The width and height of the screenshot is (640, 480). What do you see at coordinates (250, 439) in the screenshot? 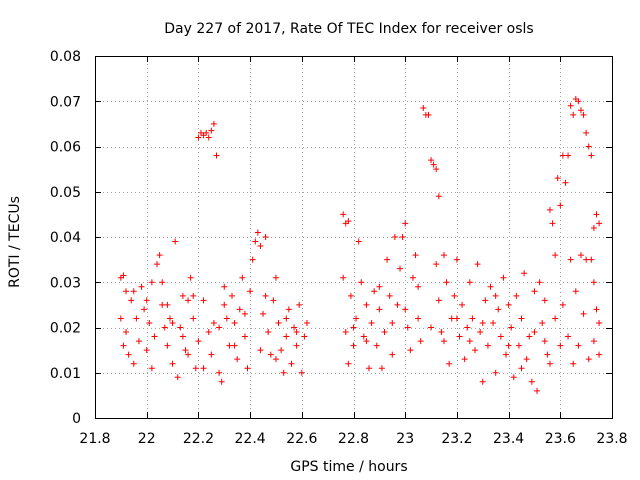
I see `x-tick-label: 22.4` at bounding box center [250, 439].